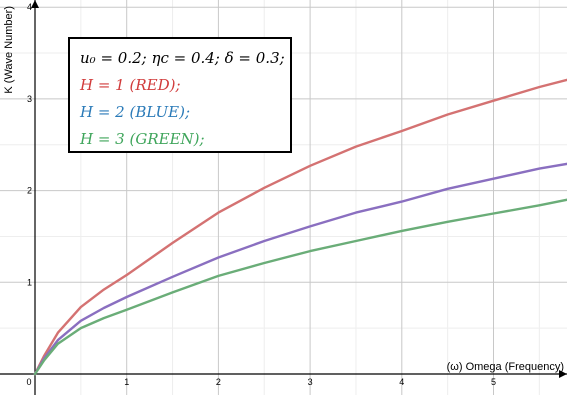  What do you see at coordinates (35, 4) in the screenshot?
I see `y-axis-arrow` at bounding box center [35, 4].